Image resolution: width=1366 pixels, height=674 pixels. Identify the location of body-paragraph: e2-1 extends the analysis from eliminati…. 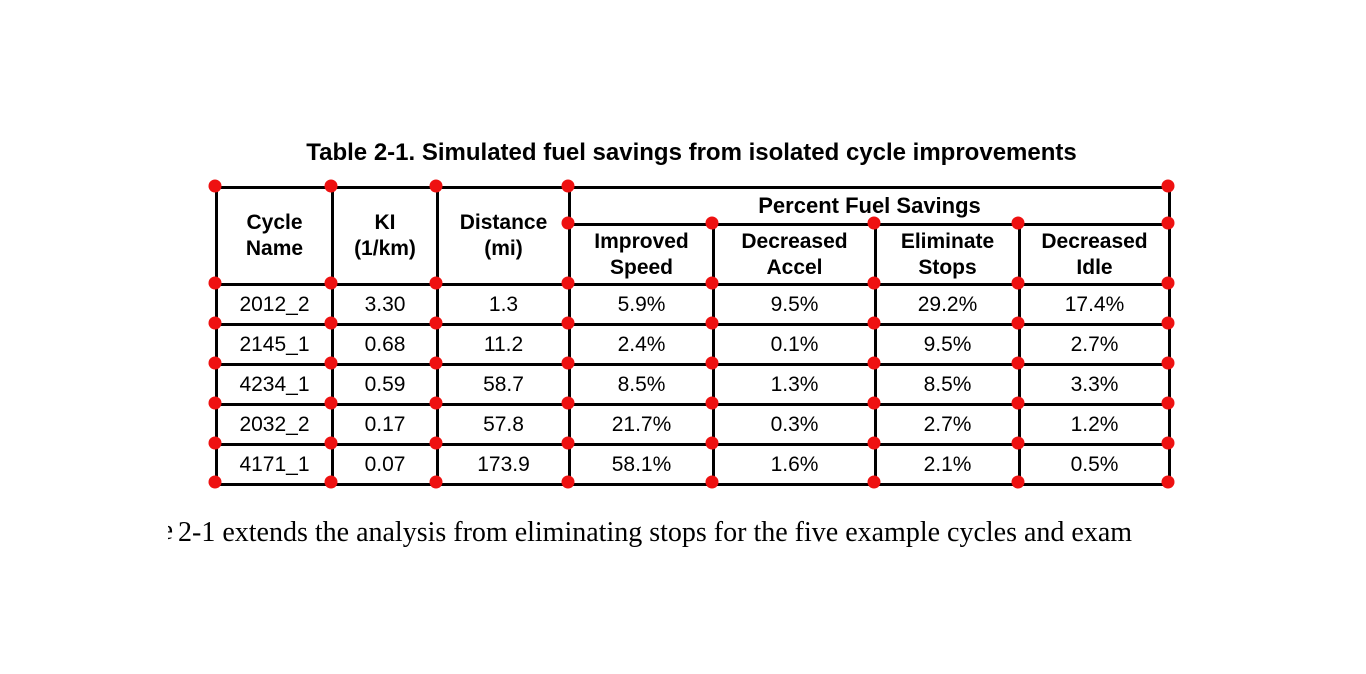
(650, 532).